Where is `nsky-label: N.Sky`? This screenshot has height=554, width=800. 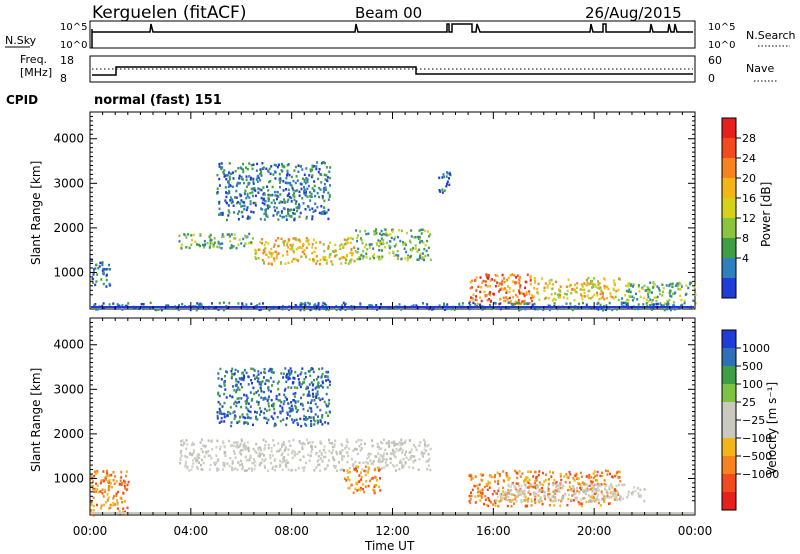
nsky-label: N.Sky is located at coordinates (21, 40).